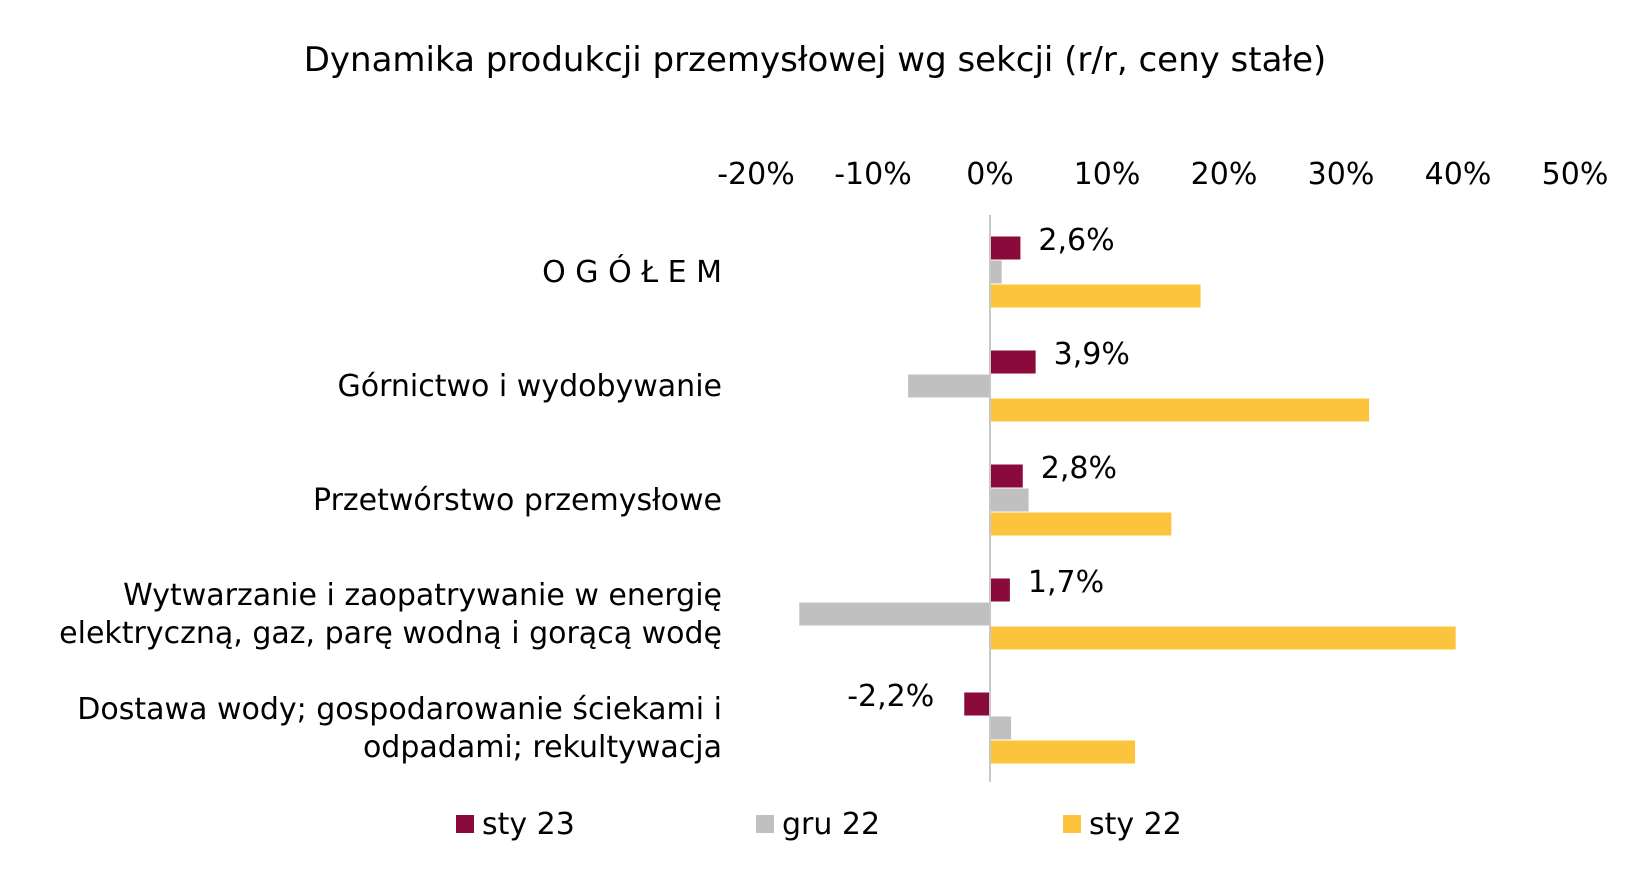  What do you see at coordinates (528, 824) in the screenshot?
I see `legend-label: sty 23` at bounding box center [528, 824].